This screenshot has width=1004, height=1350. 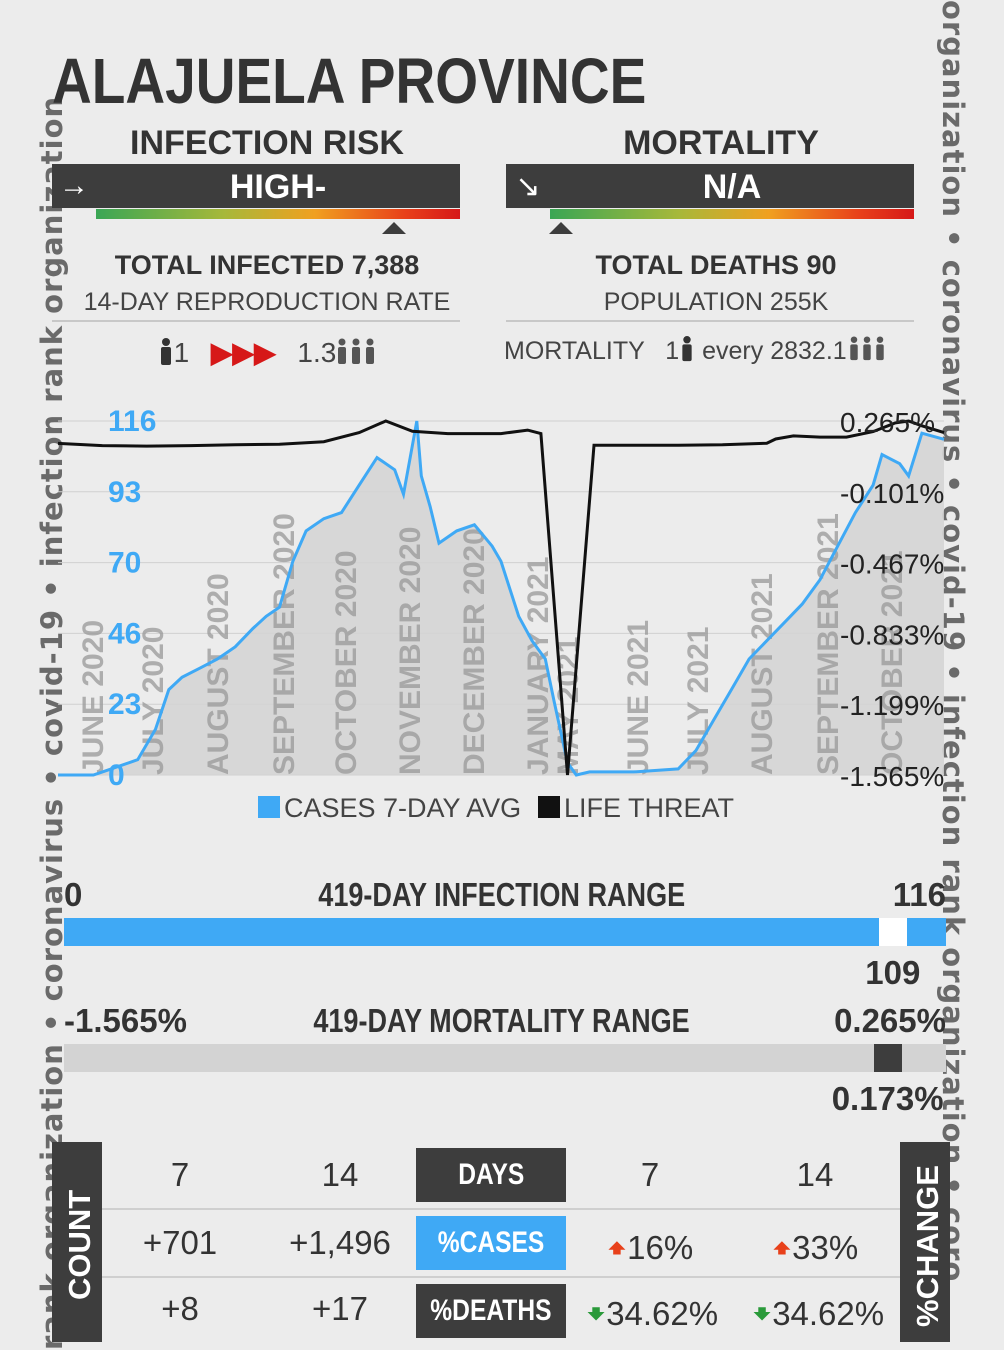 What do you see at coordinates (124, 563) in the screenshot?
I see `left-axis-tick: 70` at bounding box center [124, 563].